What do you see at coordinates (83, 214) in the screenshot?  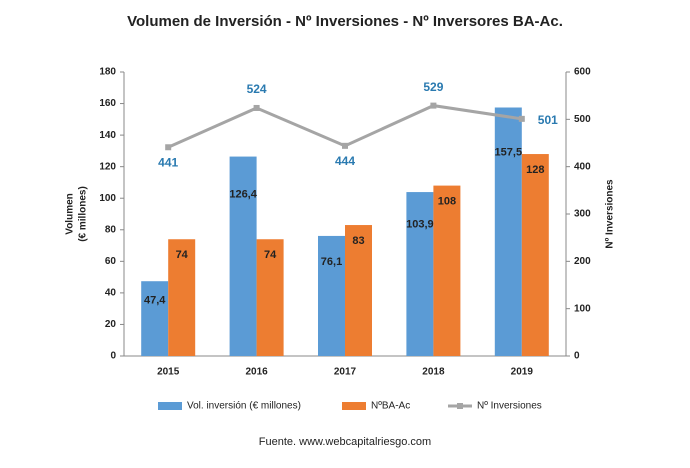 I see `y-axis-label: (€ millones)` at bounding box center [83, 214].